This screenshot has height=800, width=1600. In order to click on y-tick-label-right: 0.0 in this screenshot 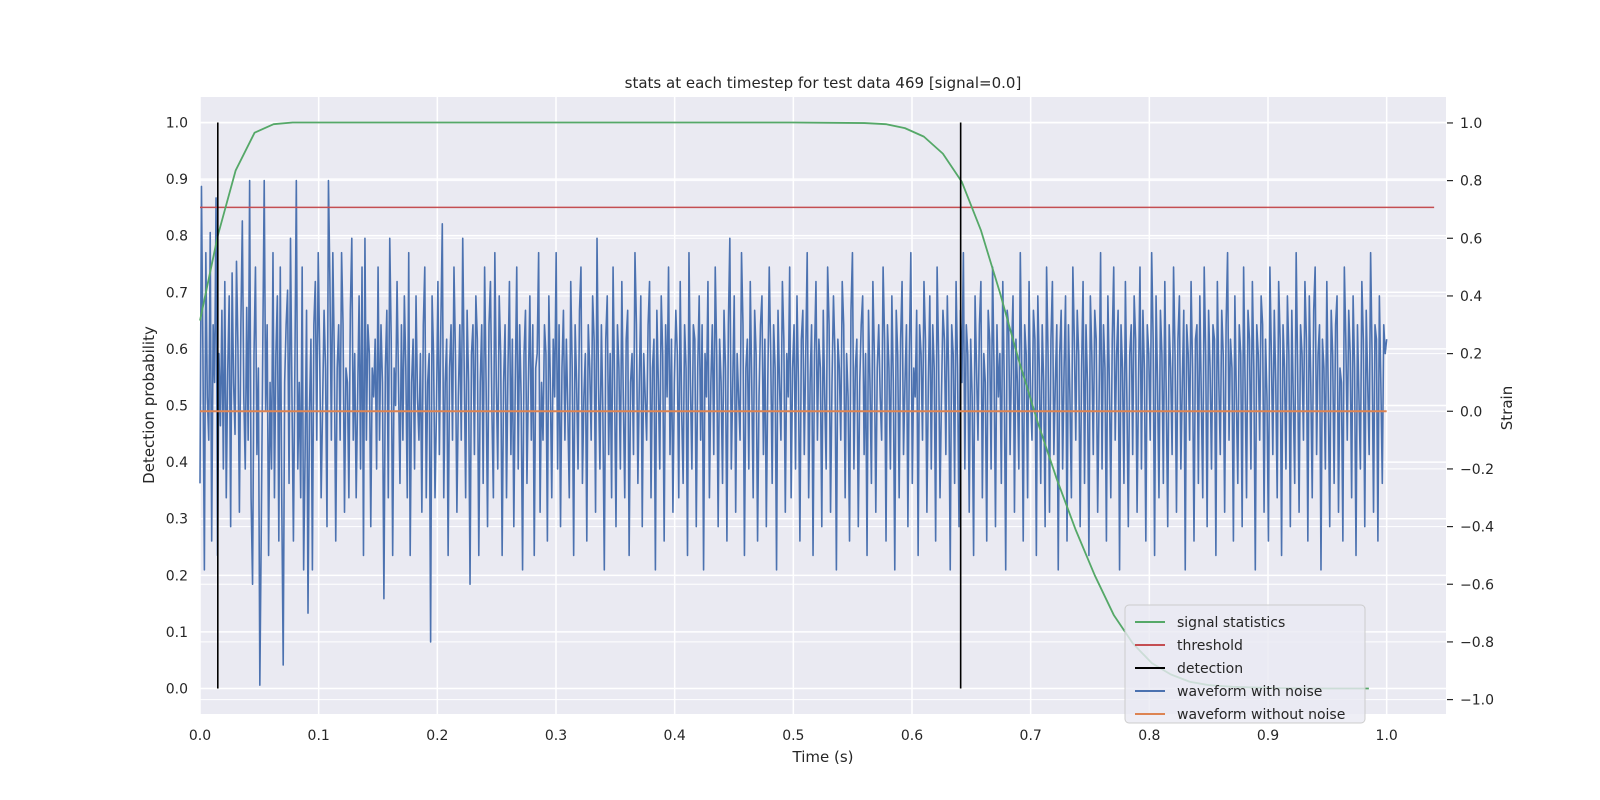, I will do `click(1471, 412)`.